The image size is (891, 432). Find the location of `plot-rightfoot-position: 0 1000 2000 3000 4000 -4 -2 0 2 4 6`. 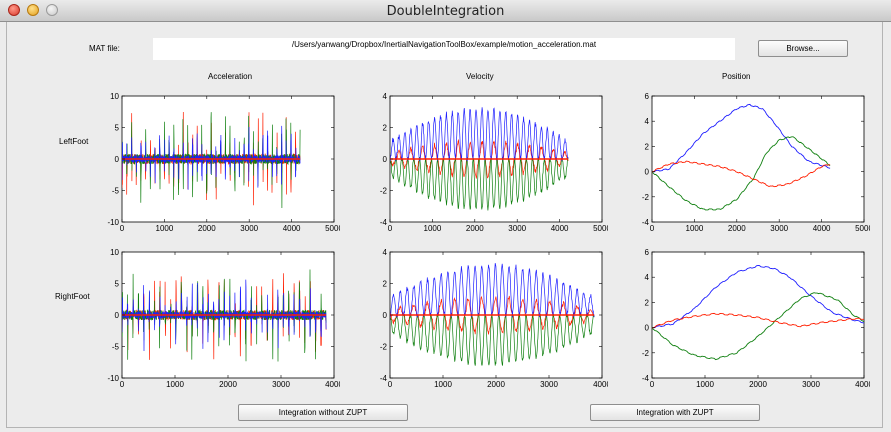

plot-rightfoot-position: 0 1000 2000 3000 4000 -4 -2 0 2 4 6 is located at coordinates (750, 322).